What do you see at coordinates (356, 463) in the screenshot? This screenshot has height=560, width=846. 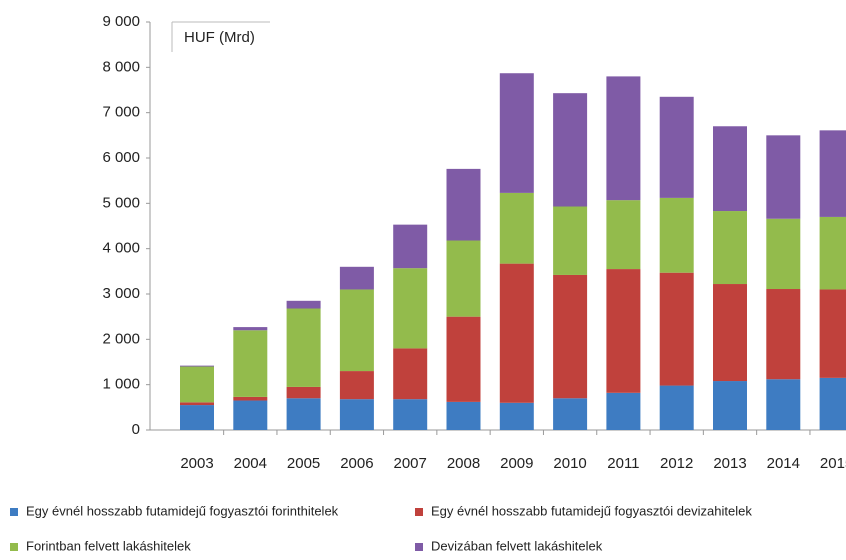 I see `x-tick-label: 2006` at bounding box center [356, 463].